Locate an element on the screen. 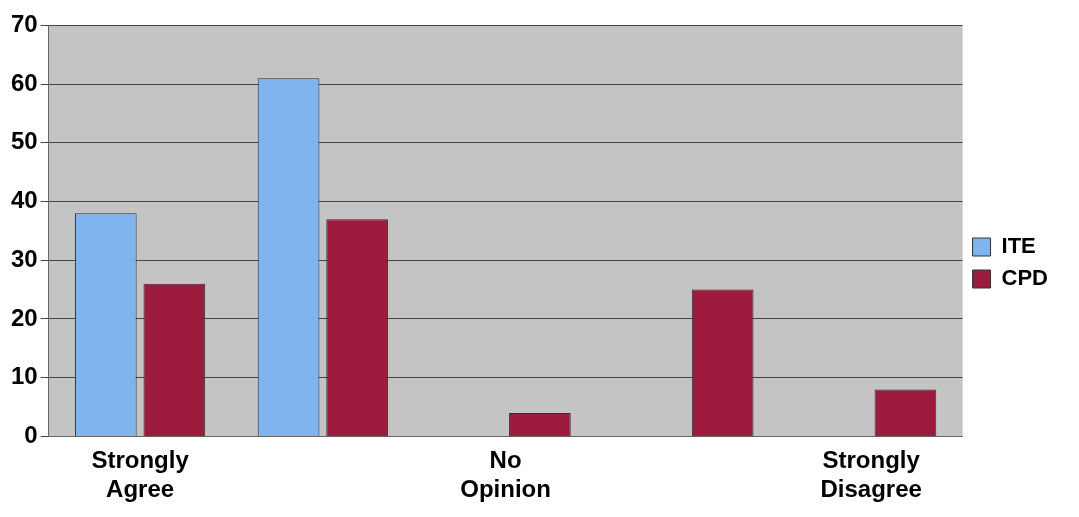 The width and height of the screenshot is (1079, 517). legend-label: CPD is located at coordinates (1024, 278).